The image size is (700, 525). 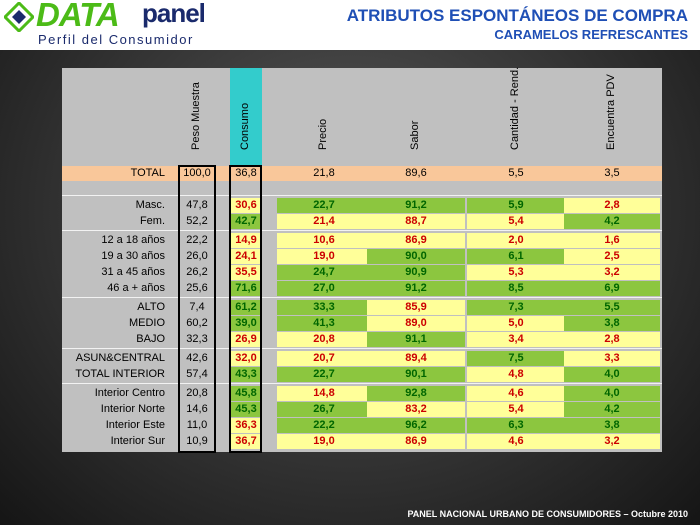 I want to click on value-cell: 39,0, so click(x=246, y=323).